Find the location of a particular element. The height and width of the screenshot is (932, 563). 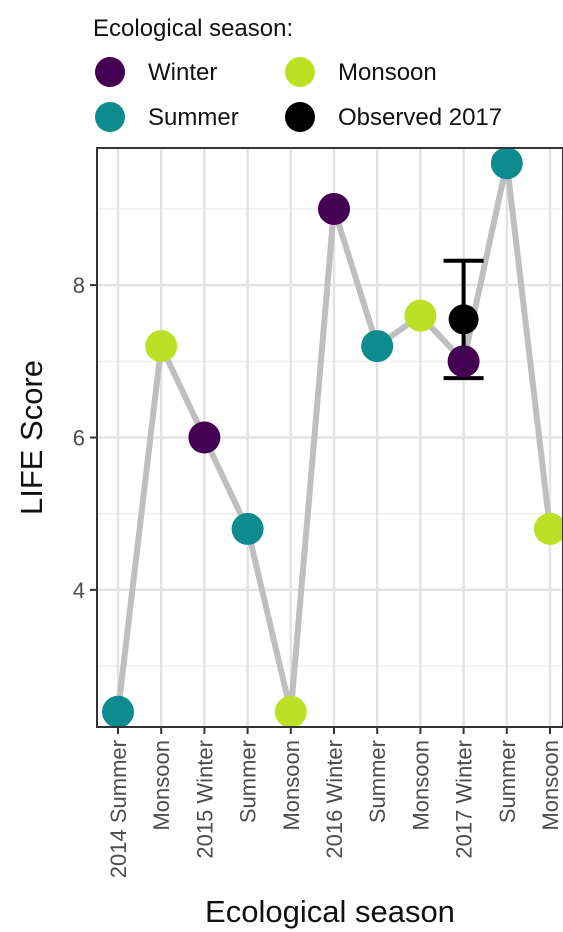

legend-label-winter: Winter is located at coordinates (182, 72).